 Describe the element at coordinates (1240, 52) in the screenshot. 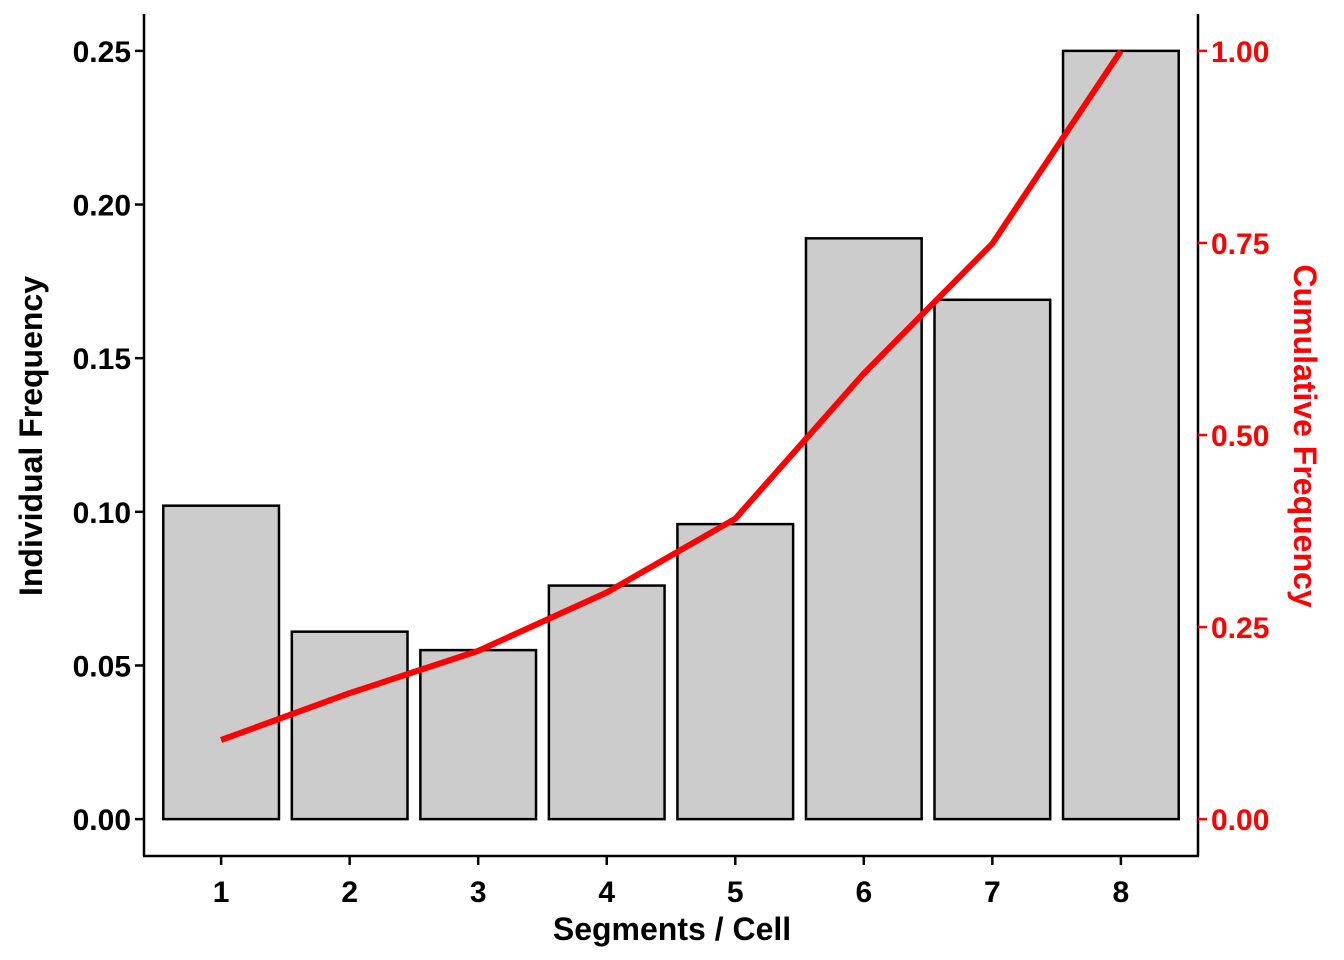

I see `y-right-tick-label: 1.00` at that location.